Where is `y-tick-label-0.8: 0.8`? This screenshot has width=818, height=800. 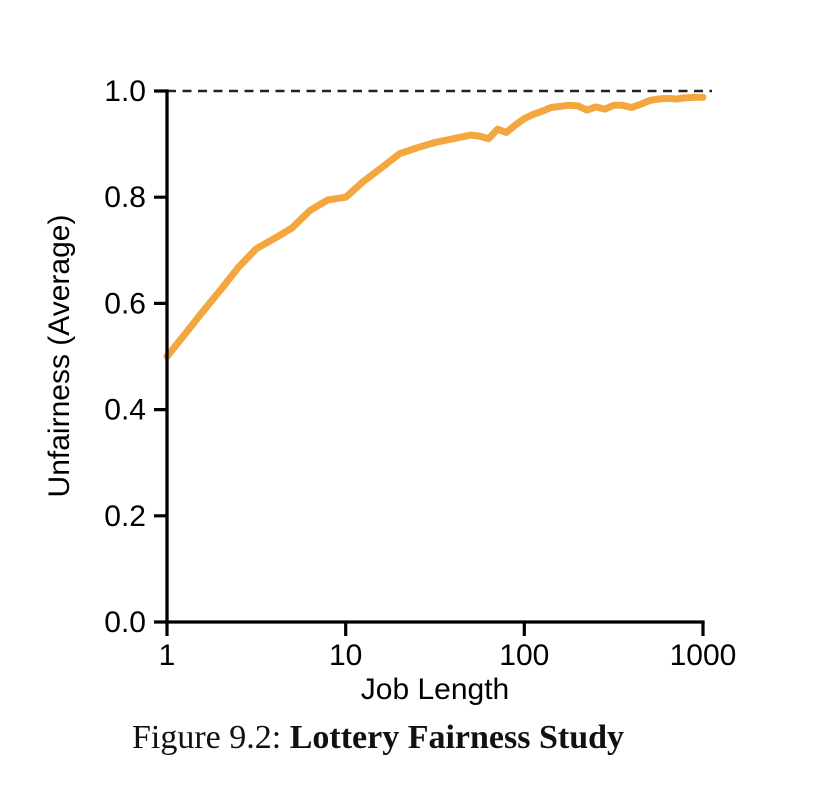
y-tick-label-0.8: 0.8 is located at coordinates (125, 197).